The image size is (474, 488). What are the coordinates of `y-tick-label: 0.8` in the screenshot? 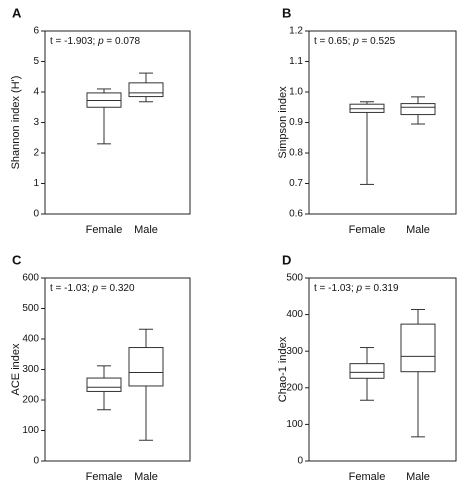 It's located at (296, 153).